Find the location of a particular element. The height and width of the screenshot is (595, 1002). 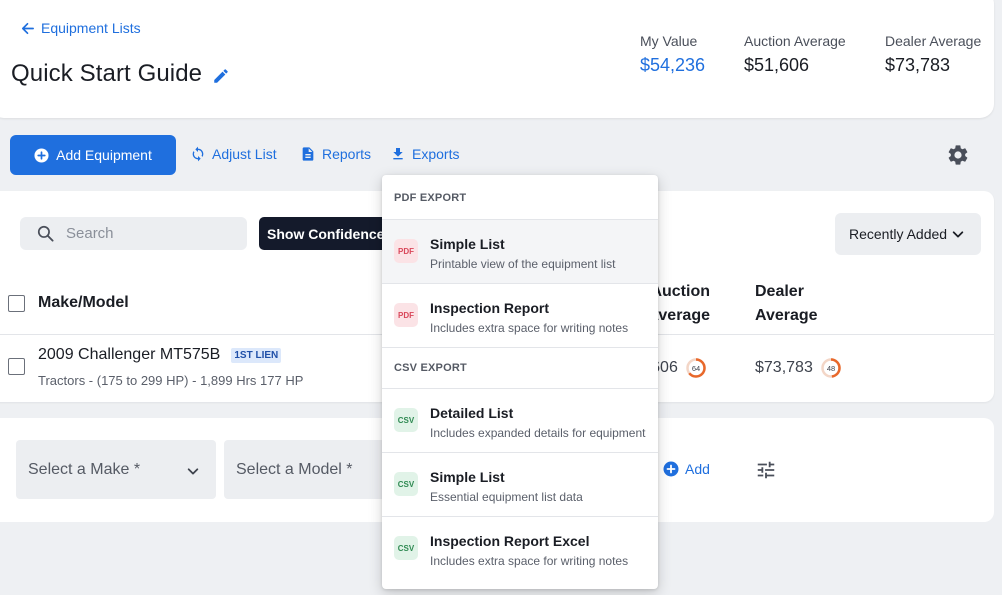

back-to-equipment-lists-link: Equipment Lists is located at coordinates (80, 28).